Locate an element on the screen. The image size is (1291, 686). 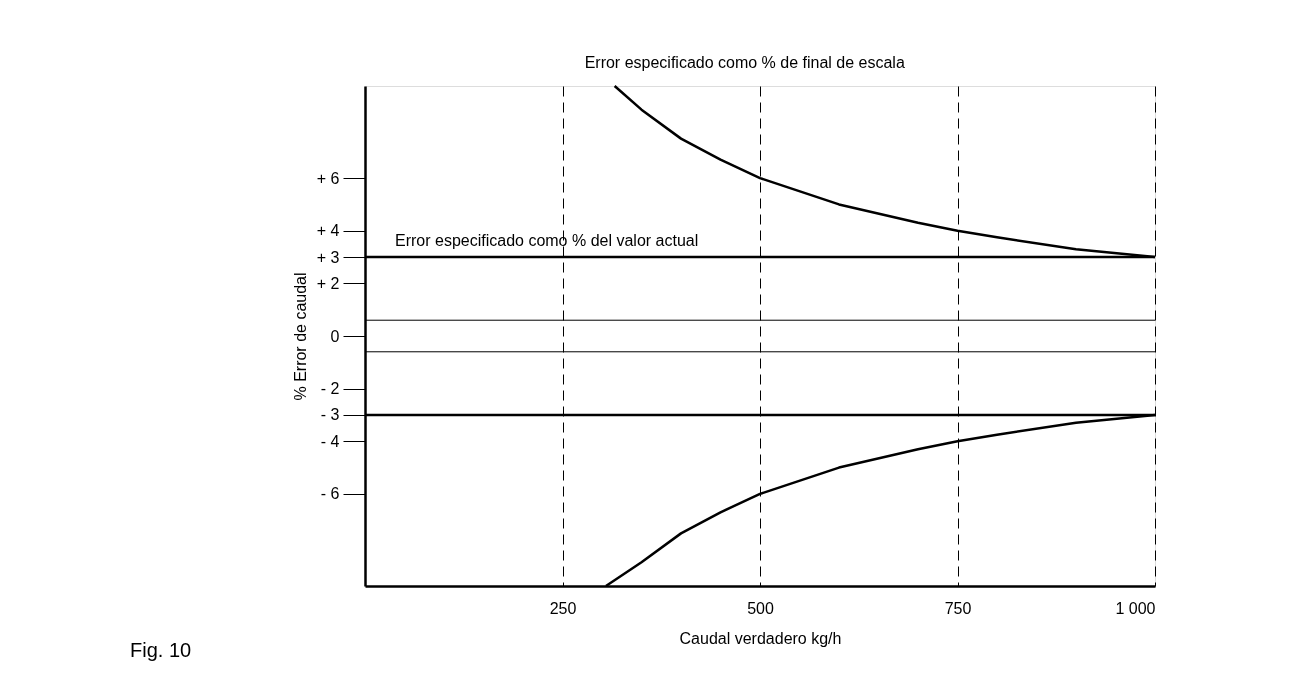
text: Error especificado como % de final de escala is located at coordinates (744, 62).